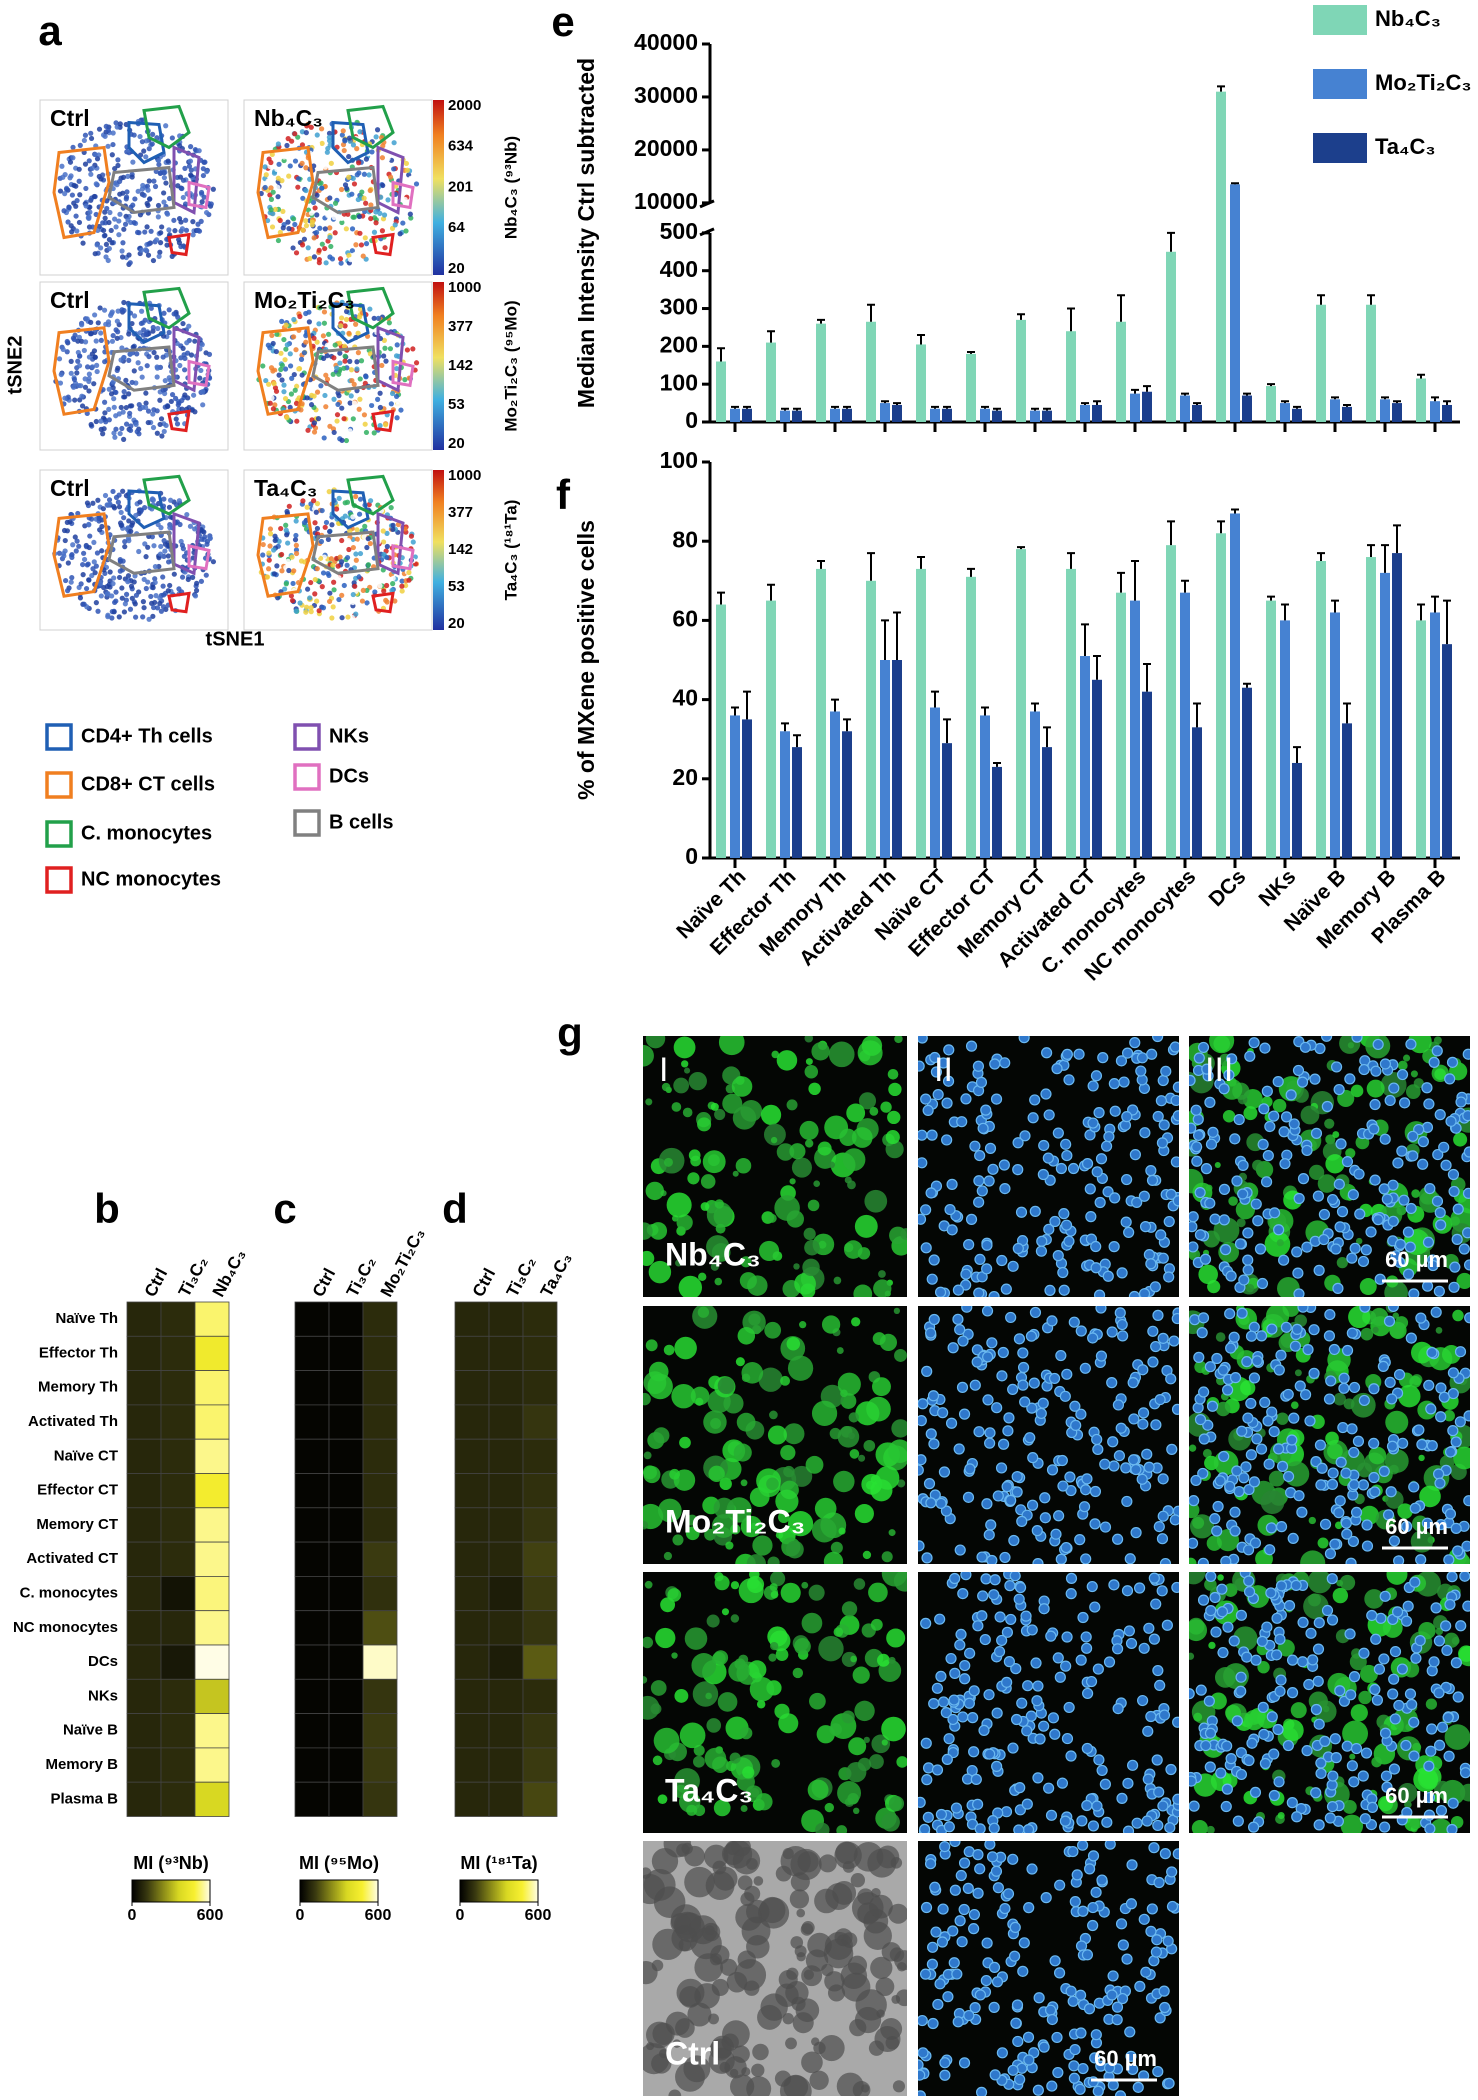 This screenshot has height=2100, width=1478. What do you see at coordinates (285, 488) in the screenshot?
I see `tsne-tile-label: Ta₄C₃` at bounding box center [285, 488].